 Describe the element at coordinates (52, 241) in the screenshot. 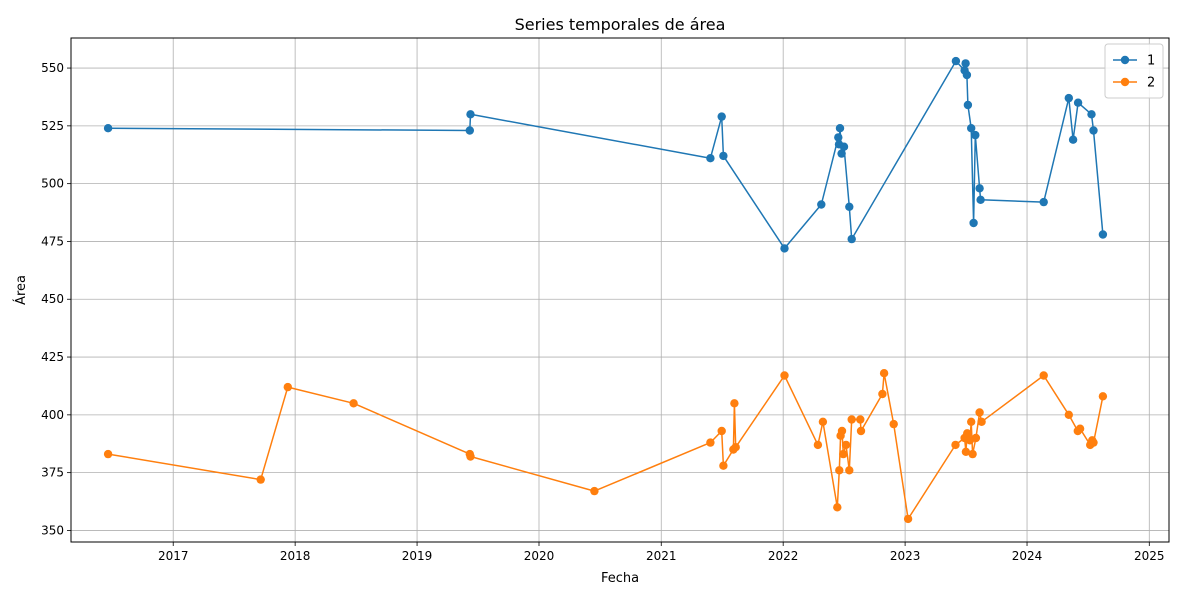

I see `y-tick-label: 475` at that location.